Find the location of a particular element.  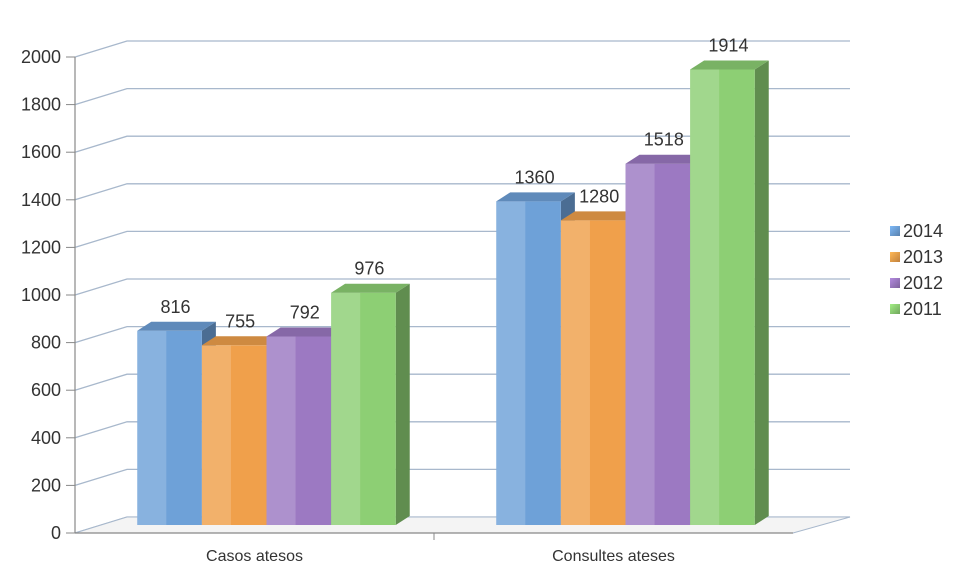

data-label: 792 is located at coordinates (305, 313).